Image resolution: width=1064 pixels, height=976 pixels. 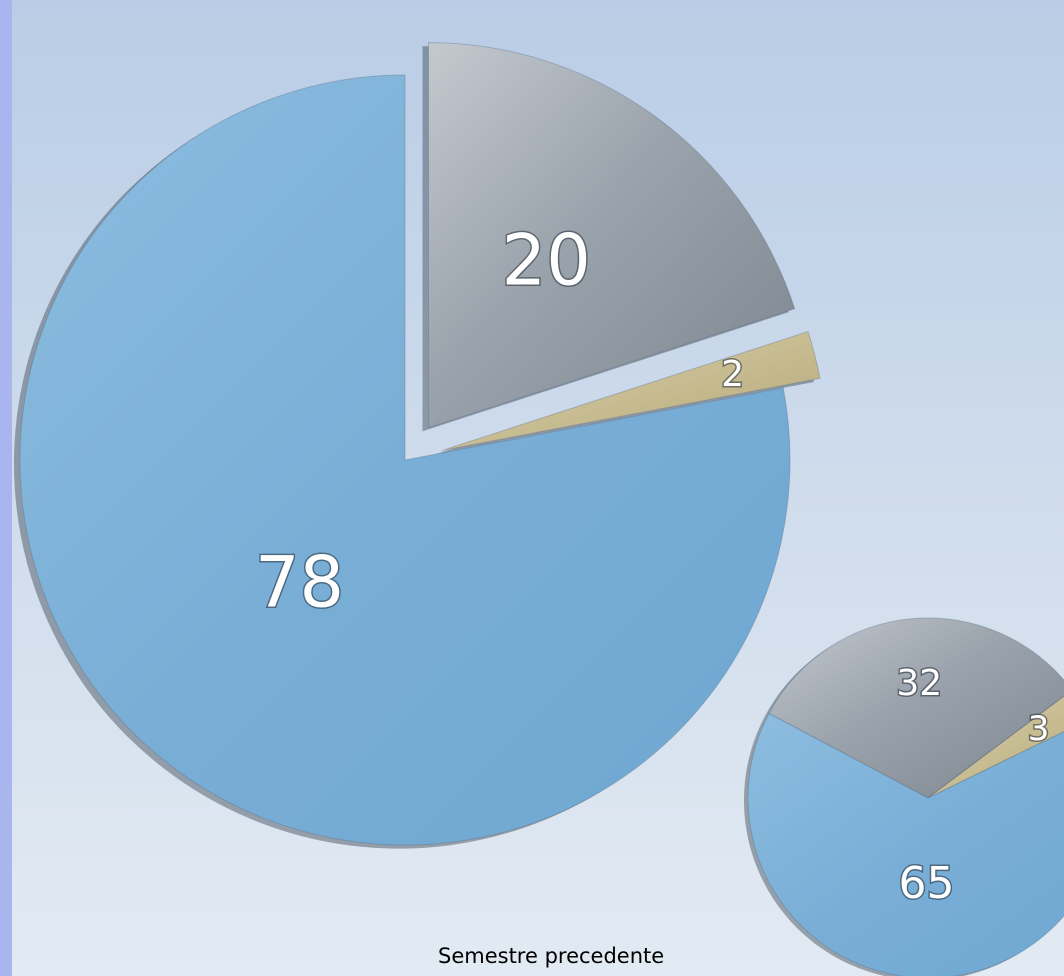 What do you see at coordinates (546, 261) in the screenshot?
I see `pie-data-label: 20` at bounding box center [546, 261].